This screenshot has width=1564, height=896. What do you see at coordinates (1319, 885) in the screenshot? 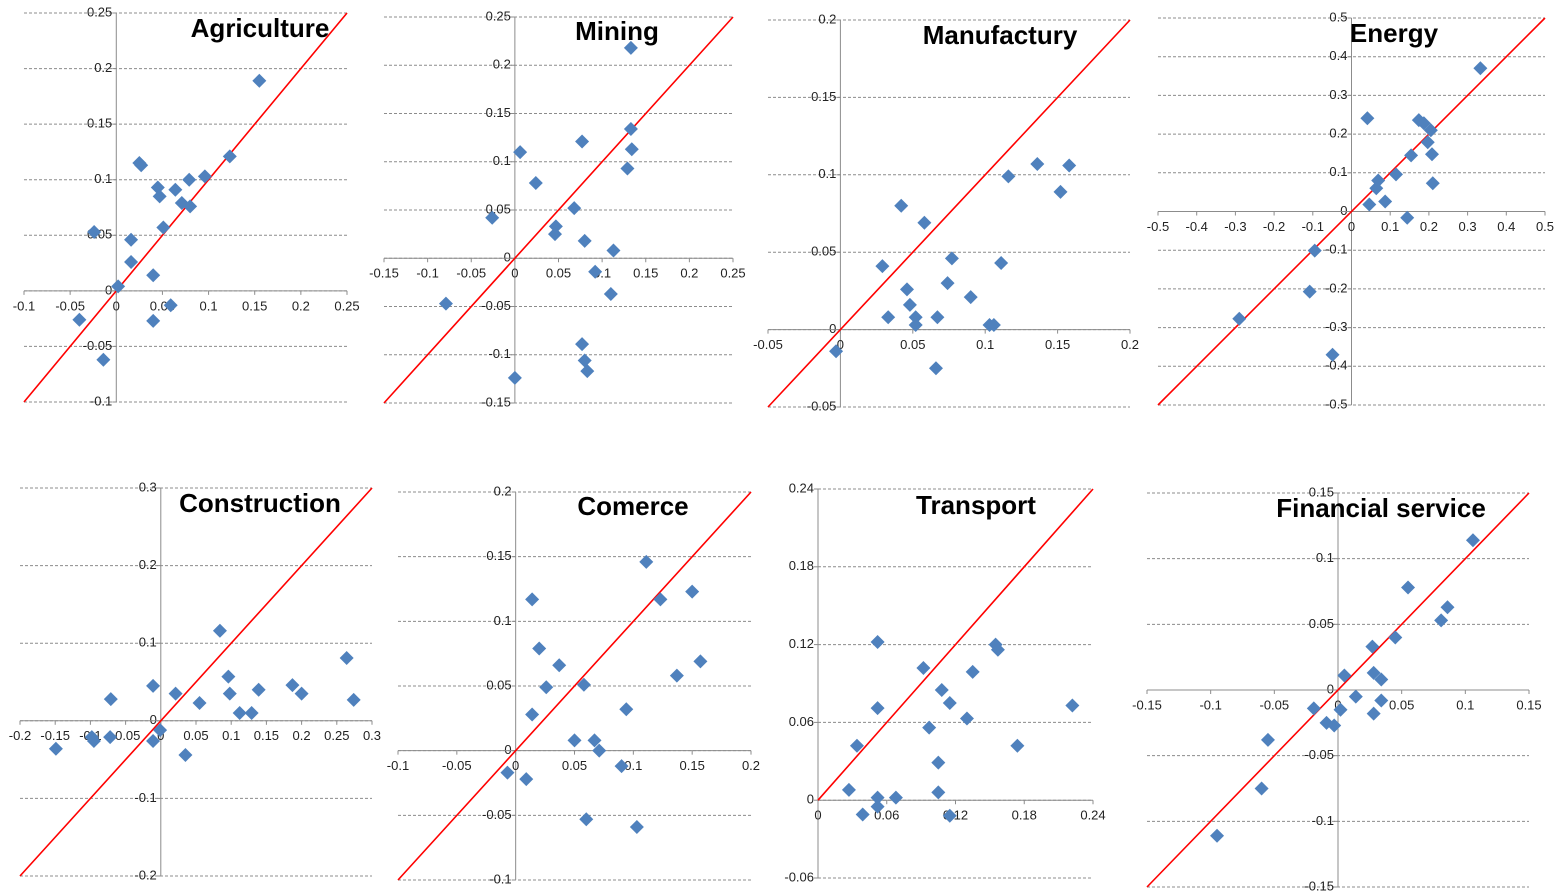
I see `y-tick-label: -0.15` at bounding box center [1319, 885].